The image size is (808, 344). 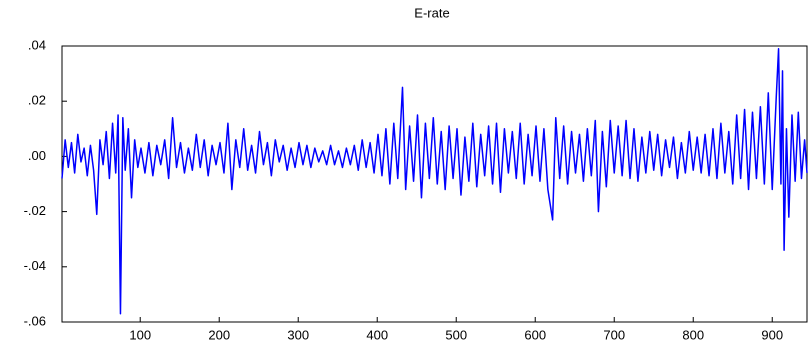 I want to click on x-tick-label: 800, so click(x=693, y=334).